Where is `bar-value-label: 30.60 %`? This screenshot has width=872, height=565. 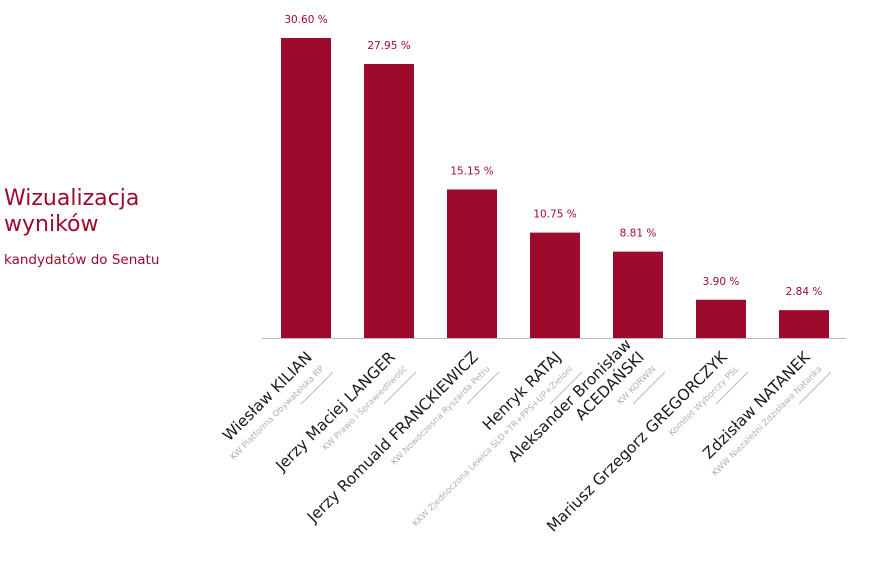
bar-value-label: 30.60 % is located at coordinates (305, 20).